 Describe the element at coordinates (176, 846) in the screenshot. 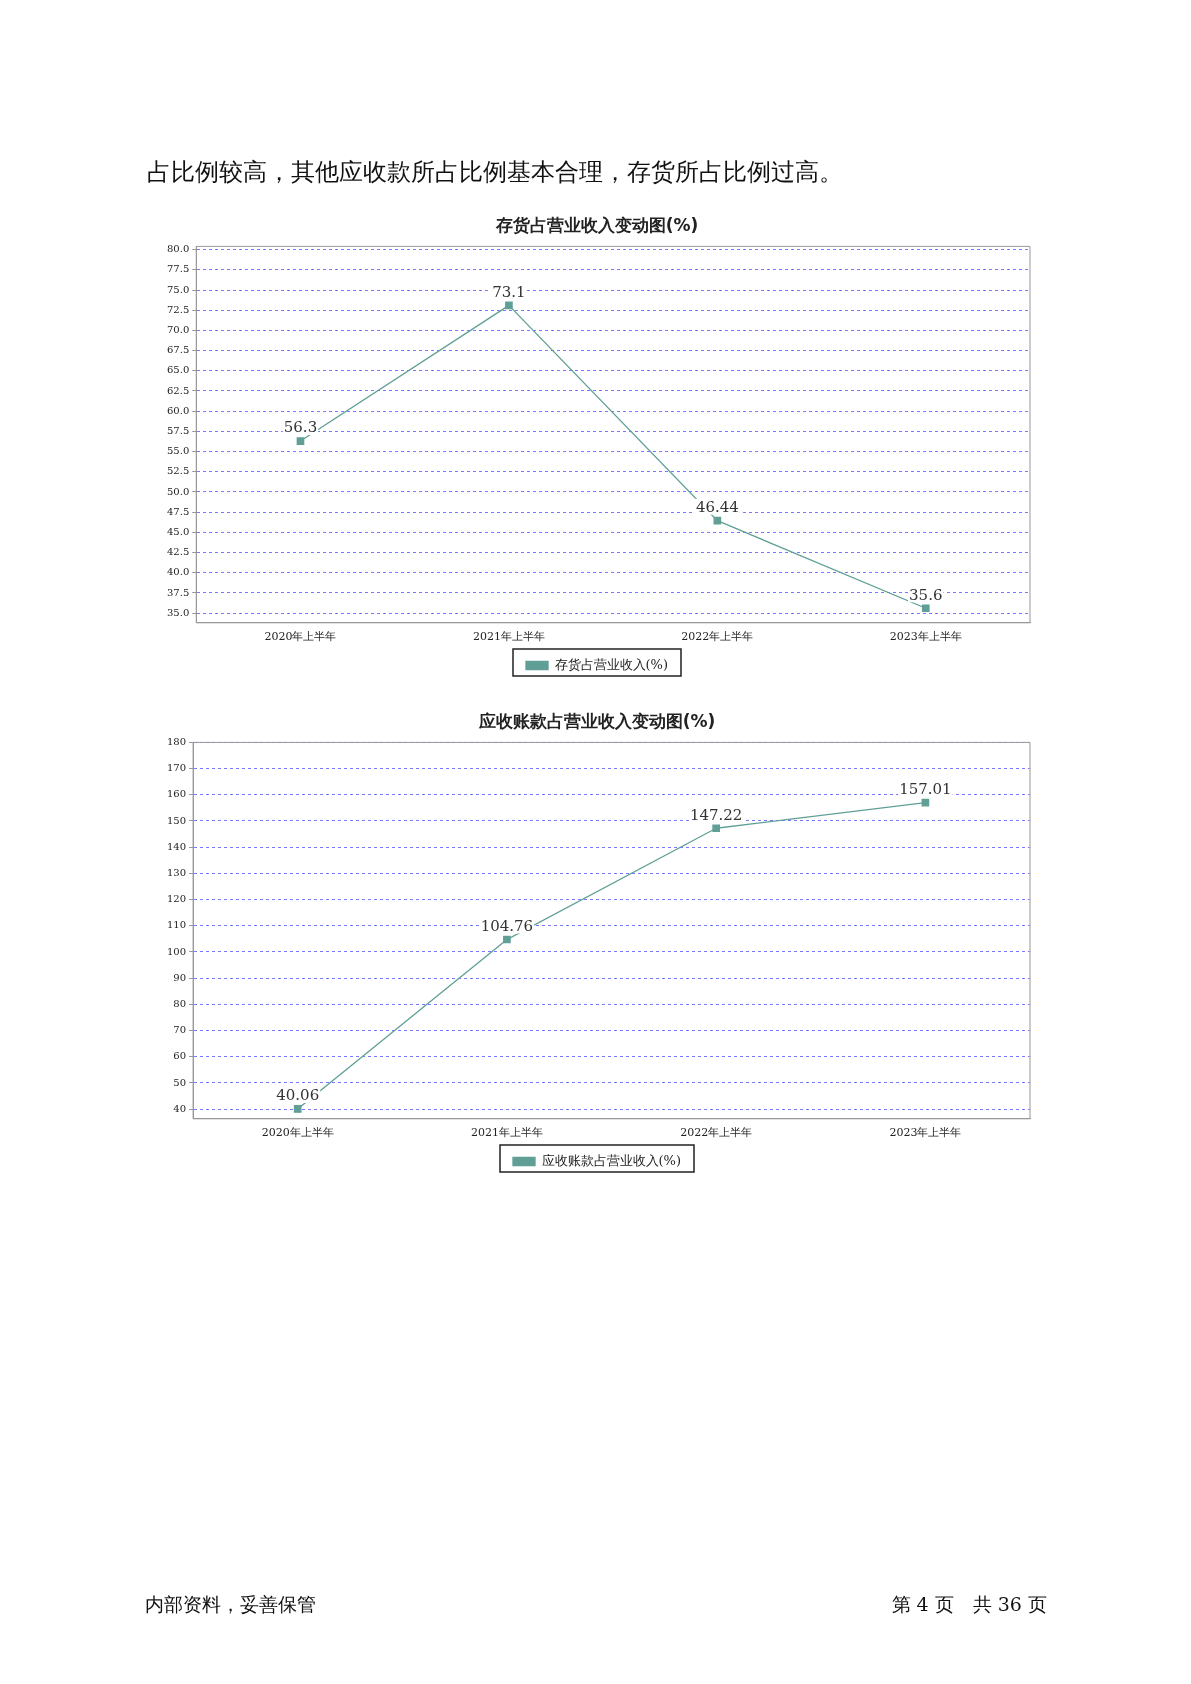

I see `y-tick-label: 140` at that location.